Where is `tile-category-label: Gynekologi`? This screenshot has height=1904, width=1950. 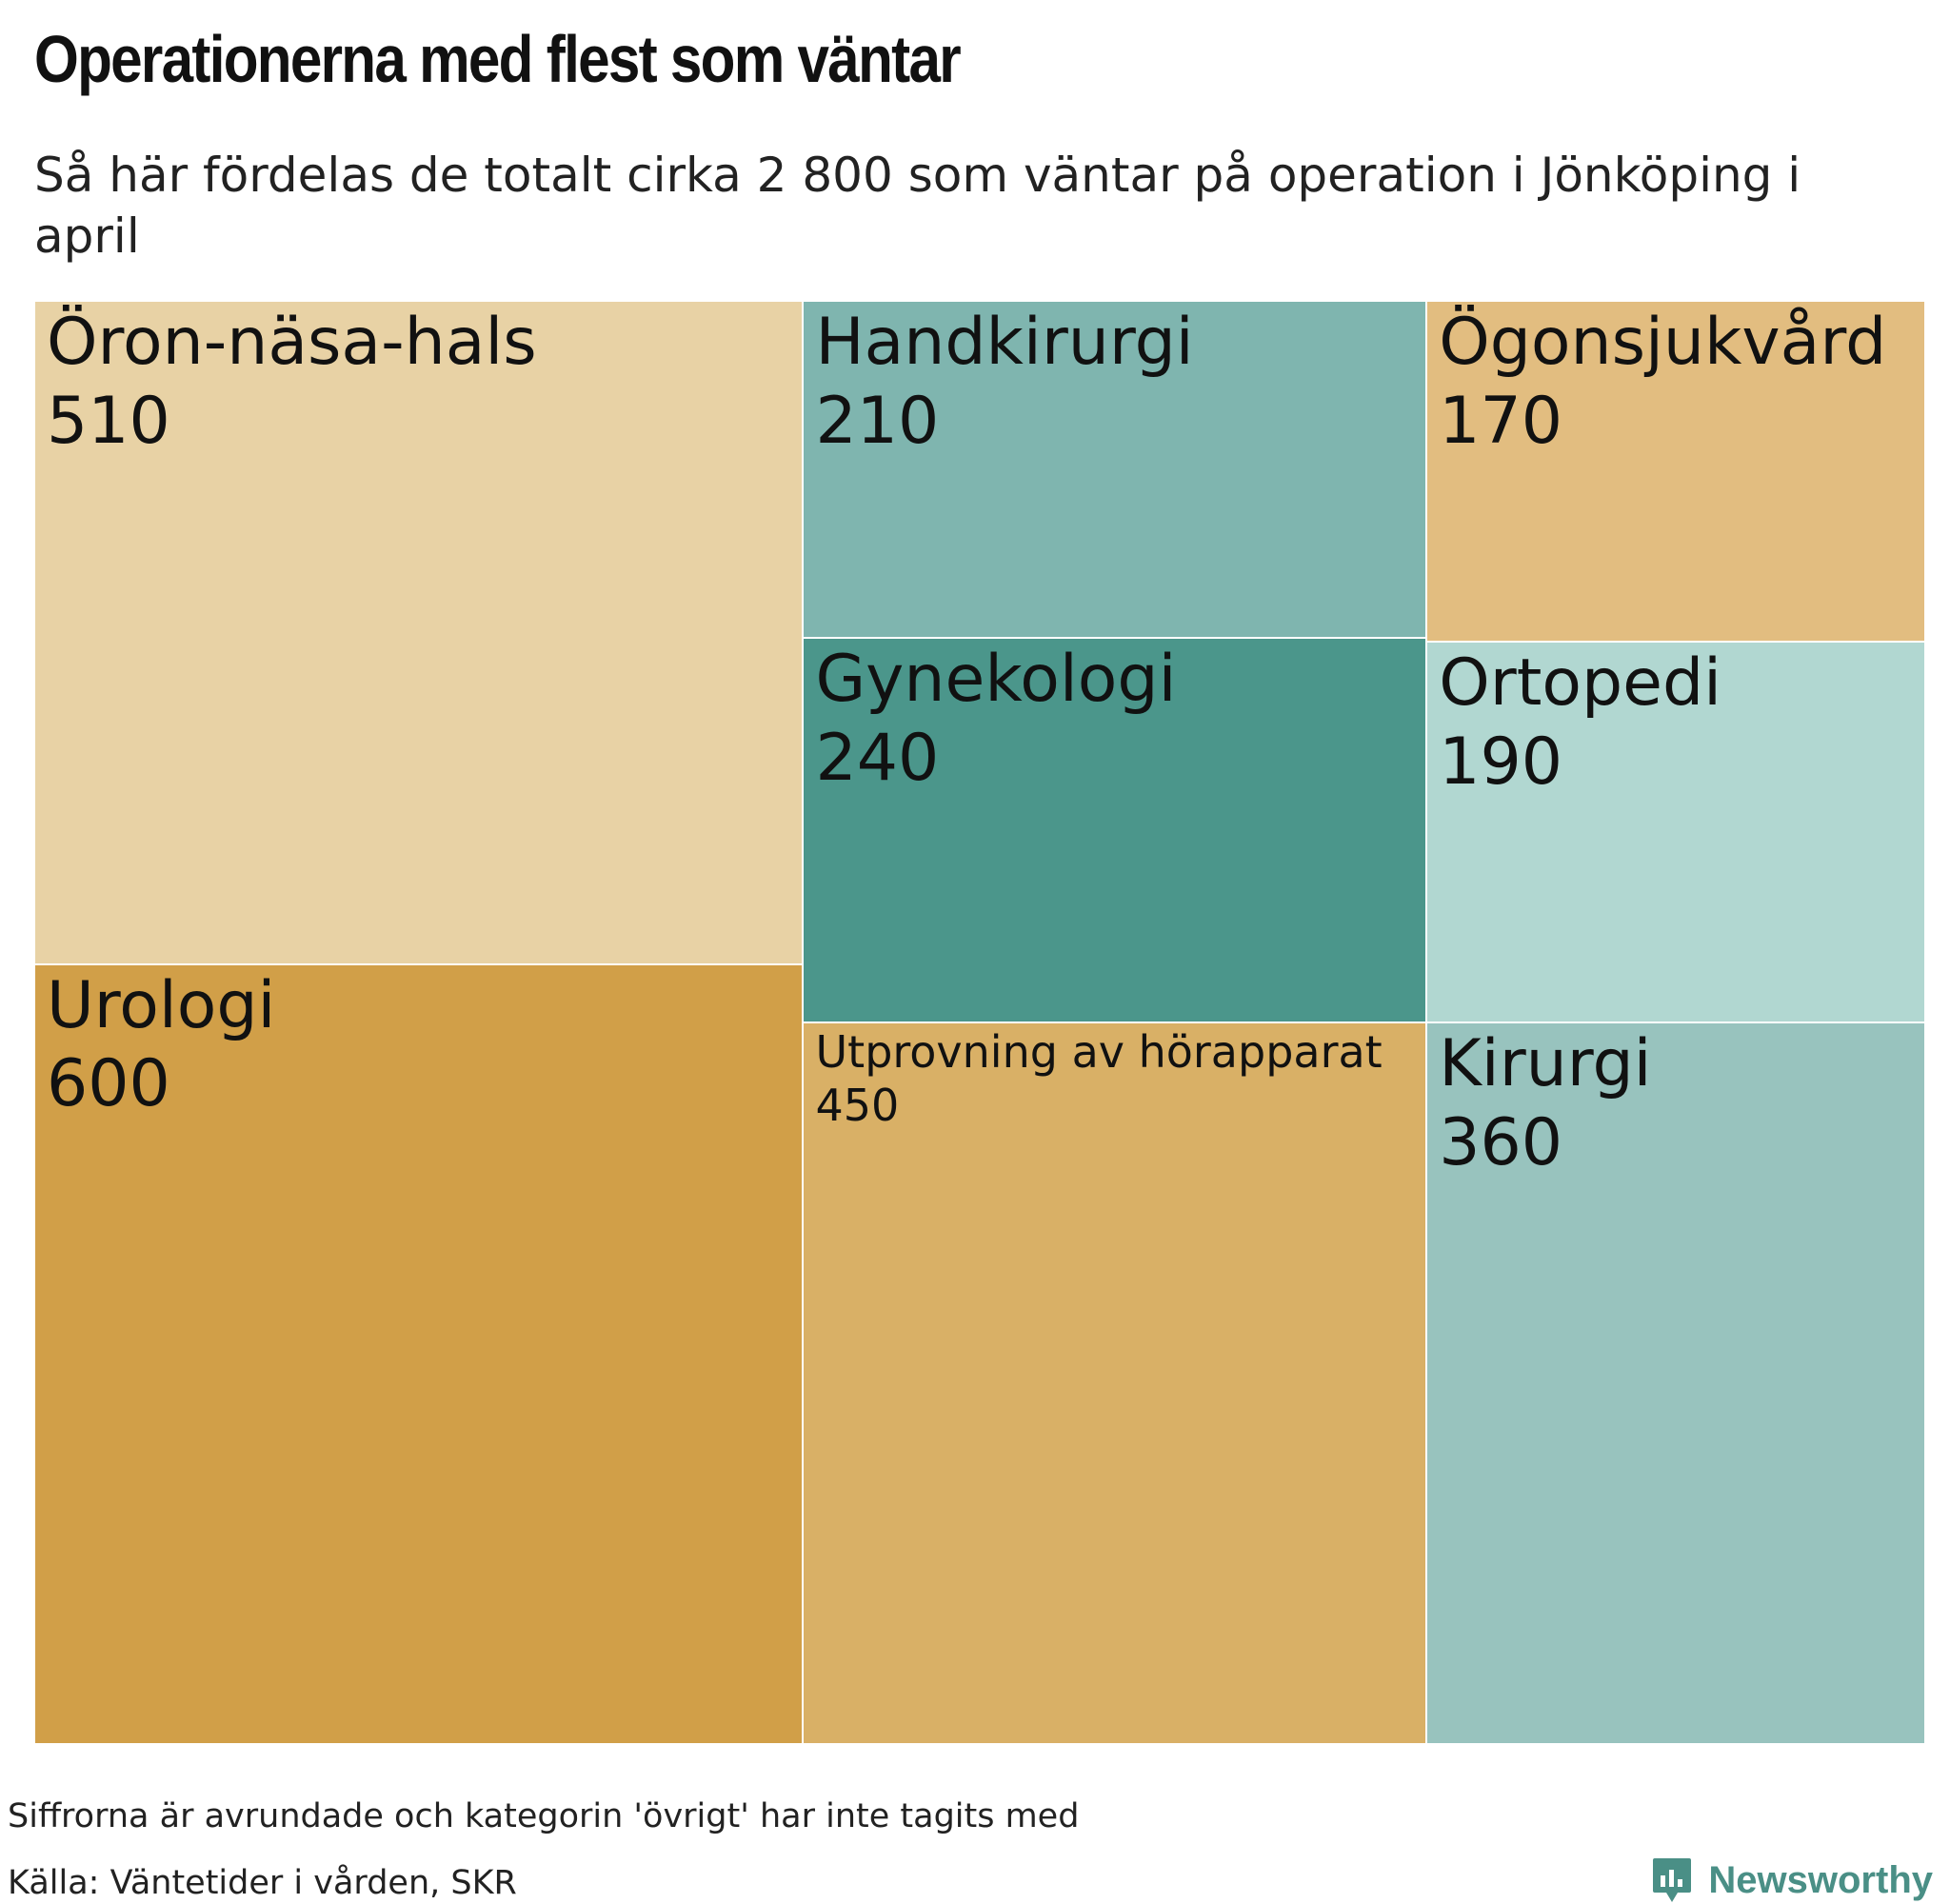
tile-category-label: Gynekologi is located at coordinates (996, 679).